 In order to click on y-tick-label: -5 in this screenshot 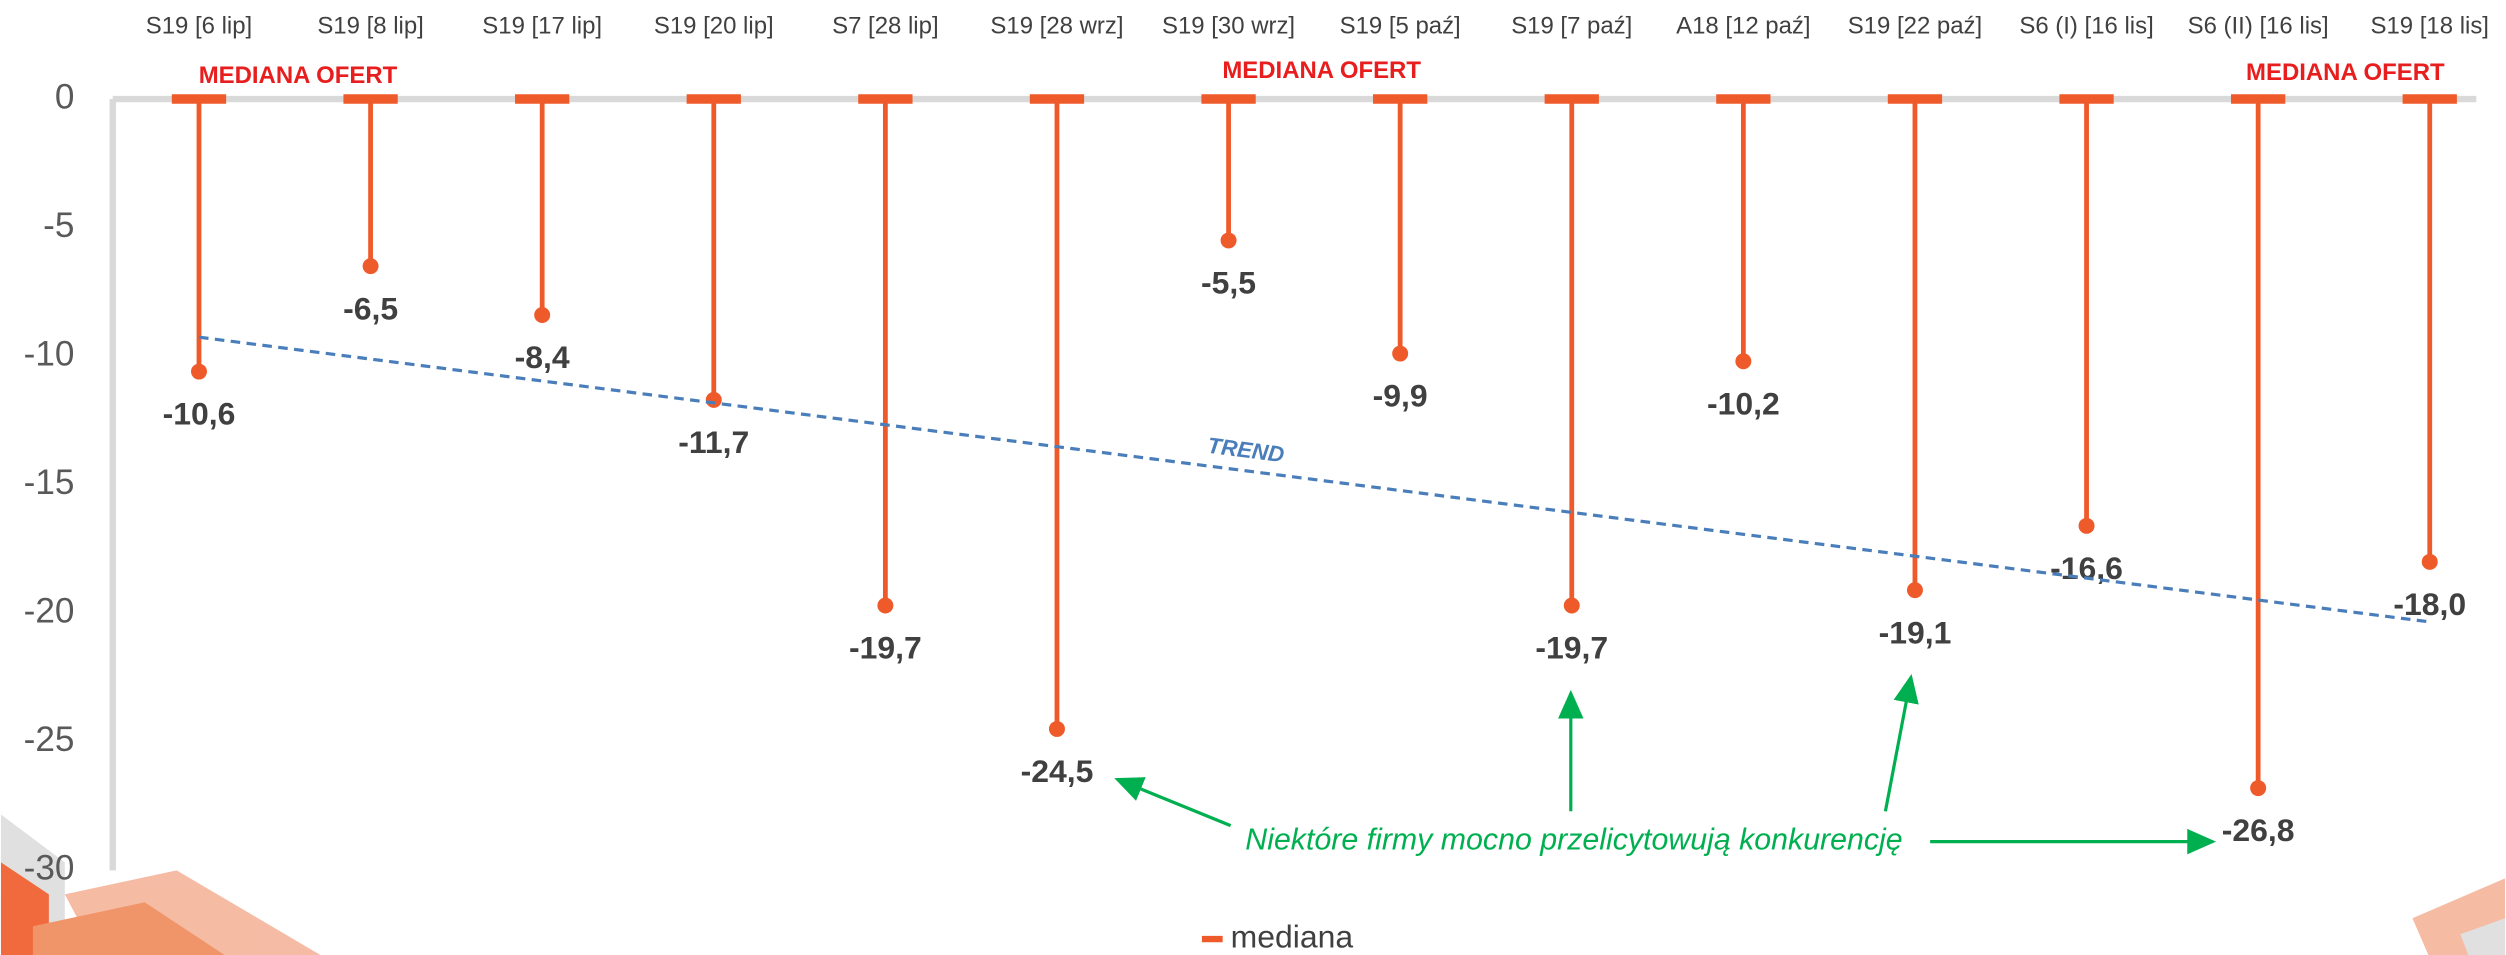, I will do `click(58, 225)`.